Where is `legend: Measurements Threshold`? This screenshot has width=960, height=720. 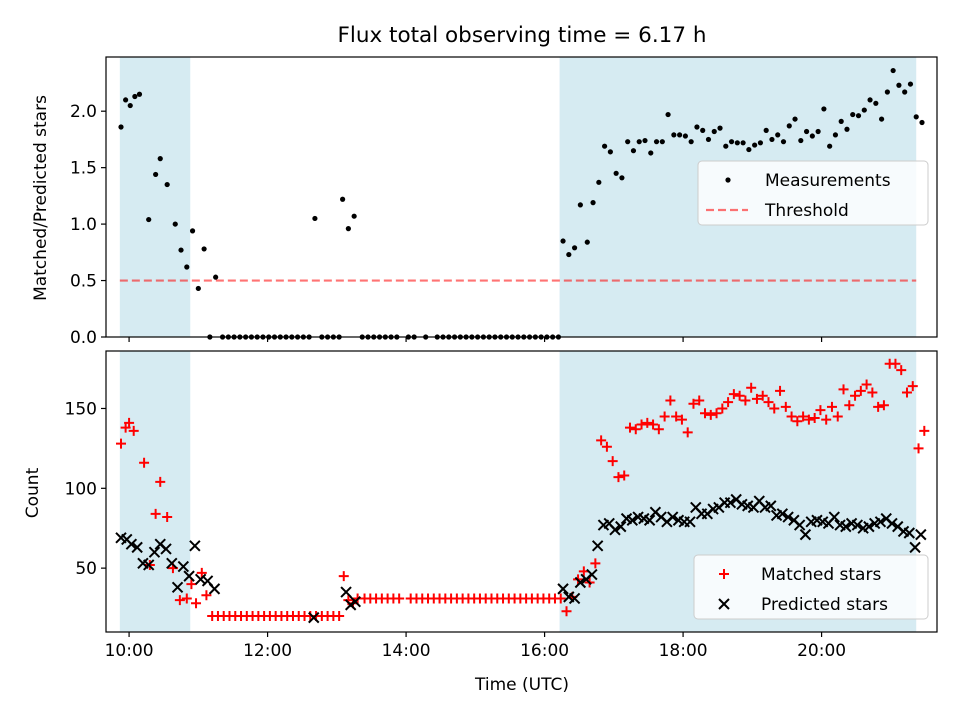
legend: Measurements Threshold is located at coordinates (813, 193).